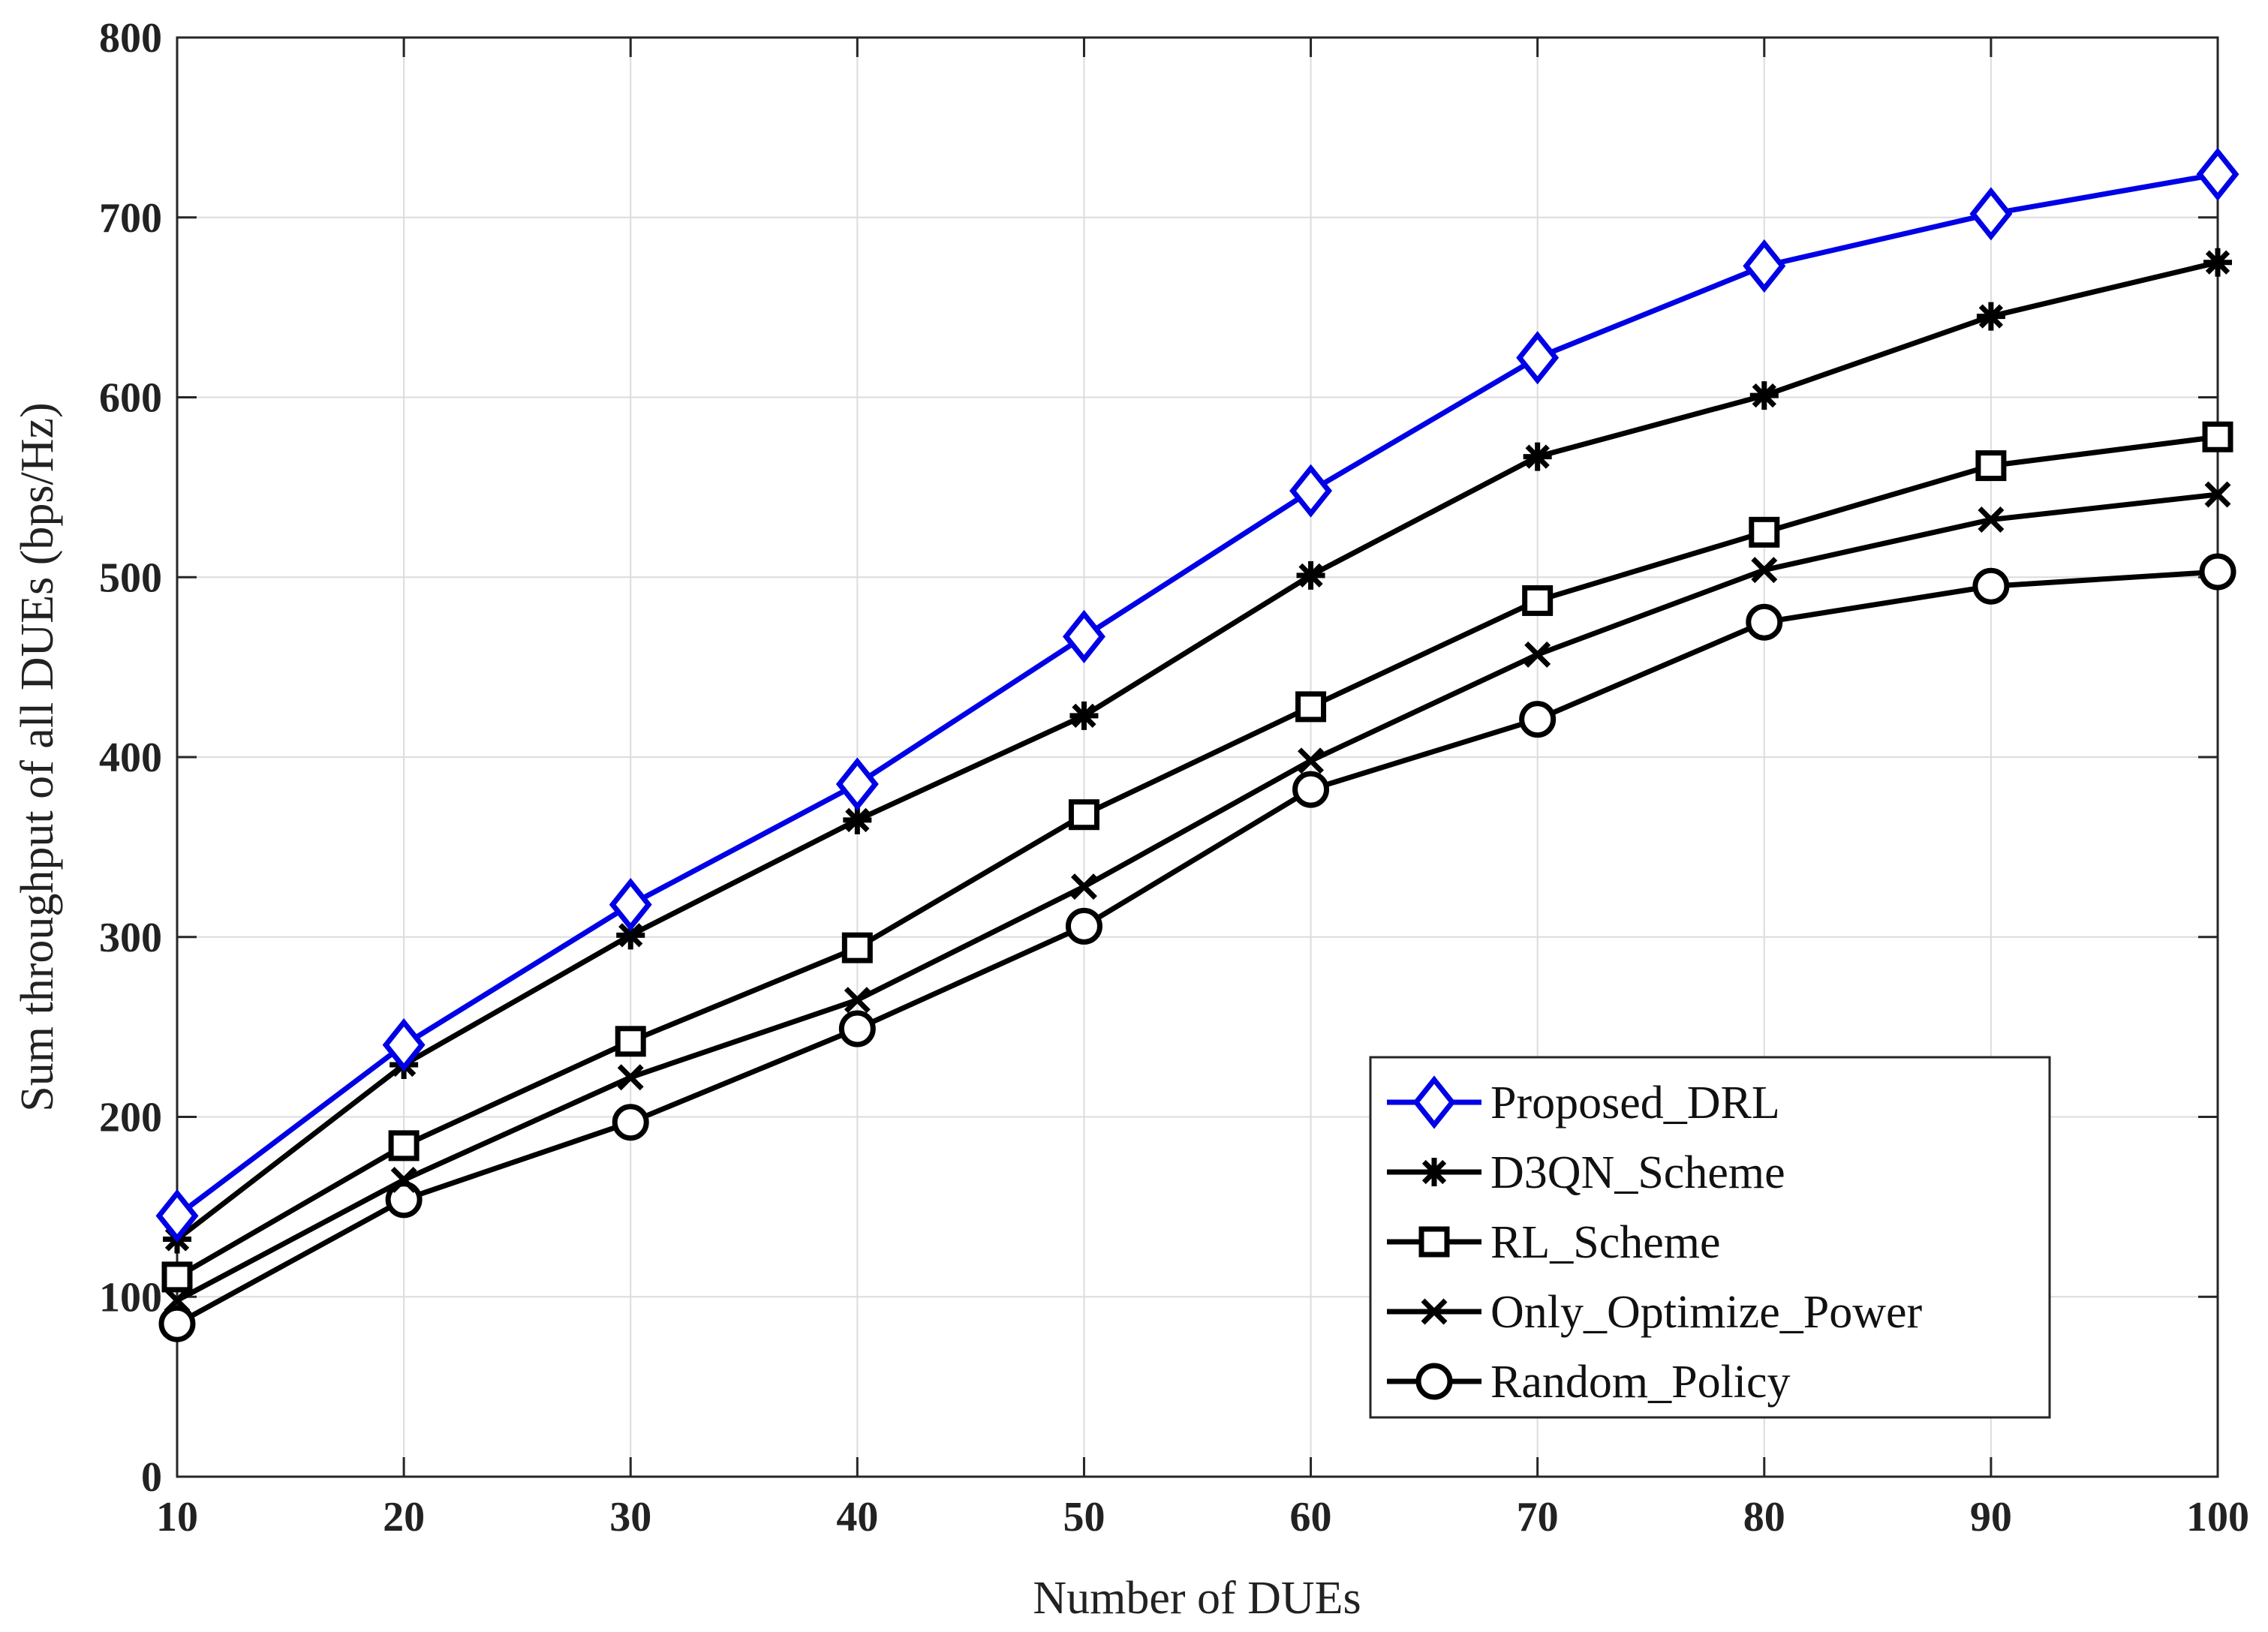 This screenshot has height=1632, width=2268. Describe the element at coordinates (177, 1517) in the screenshot. I see `x-tick-label: 10` at that location.